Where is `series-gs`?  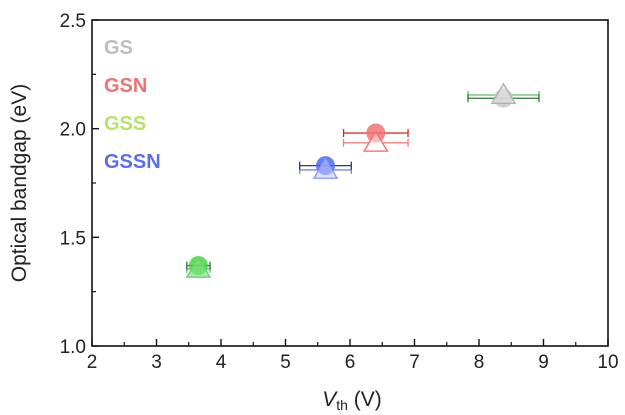
series-gs is located at coordinates (503, 95).